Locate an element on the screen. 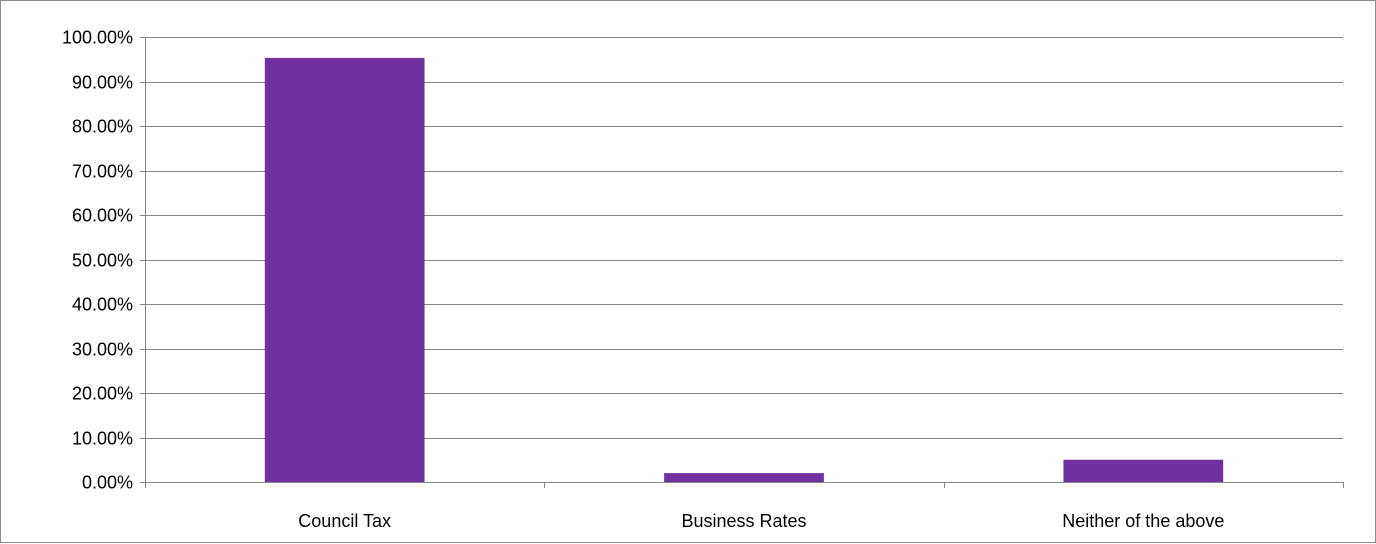 This screenshot has height=544, width=1376. y-tick-label: 30.00% is located at coordinates (102, 350).